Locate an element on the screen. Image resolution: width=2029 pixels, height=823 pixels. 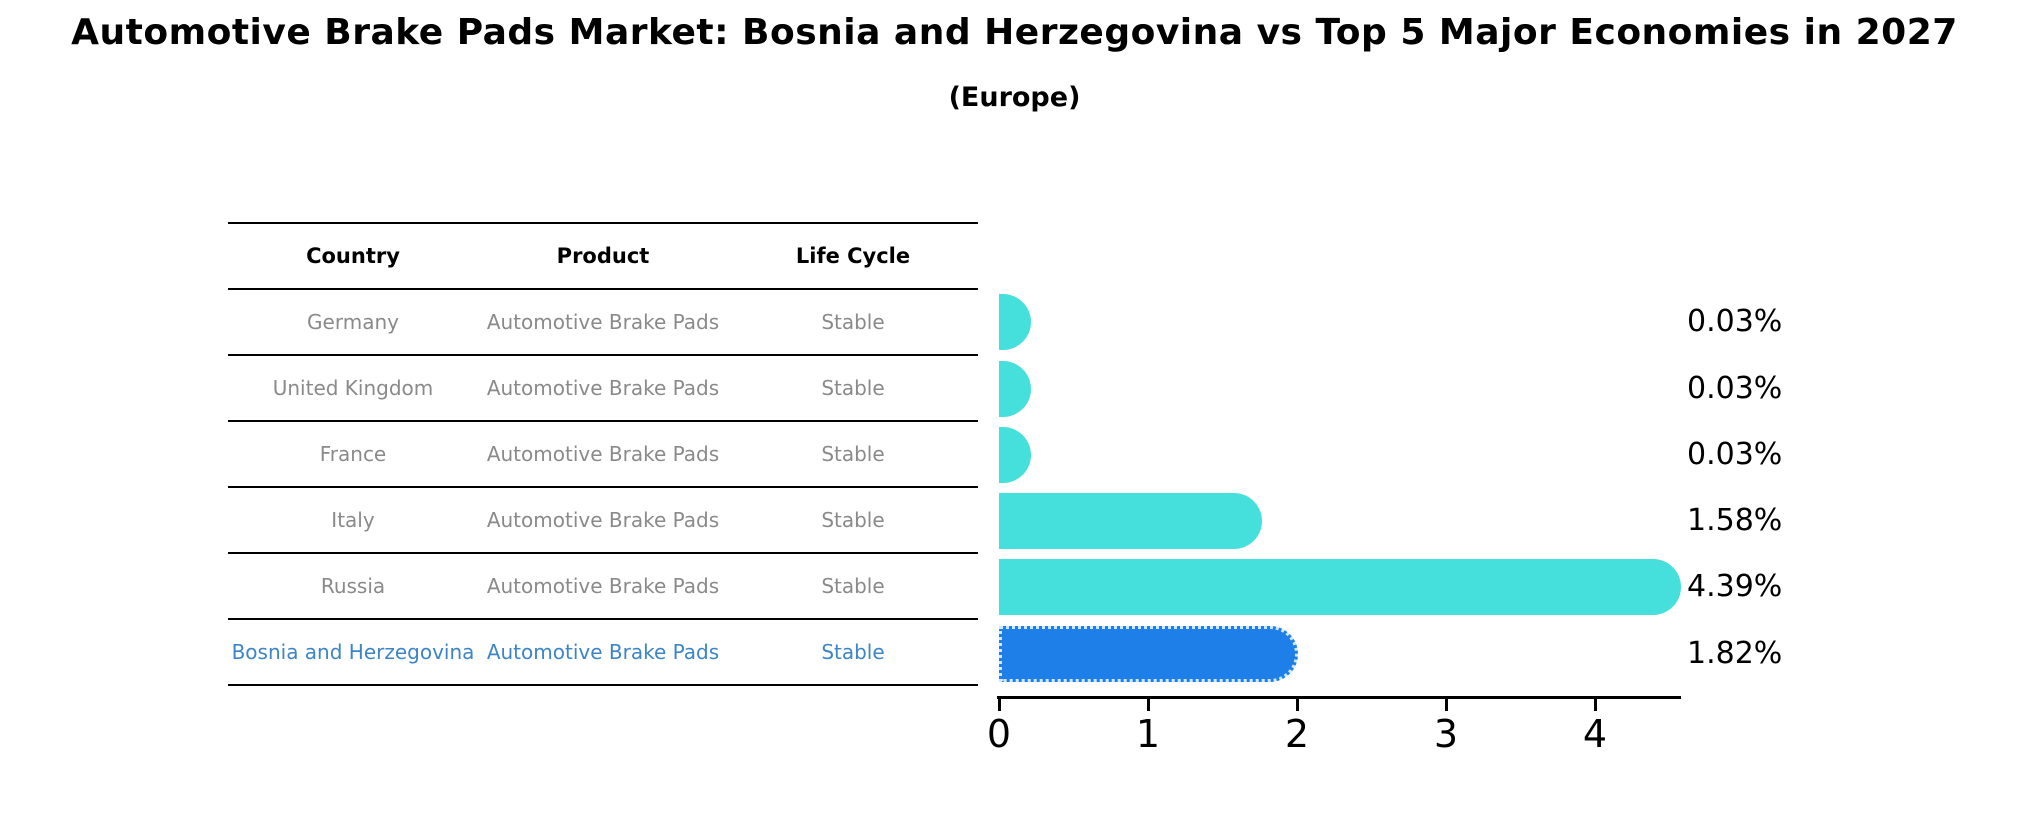
bar-value-label: 1.82% is located at coordinates (1735, 653).